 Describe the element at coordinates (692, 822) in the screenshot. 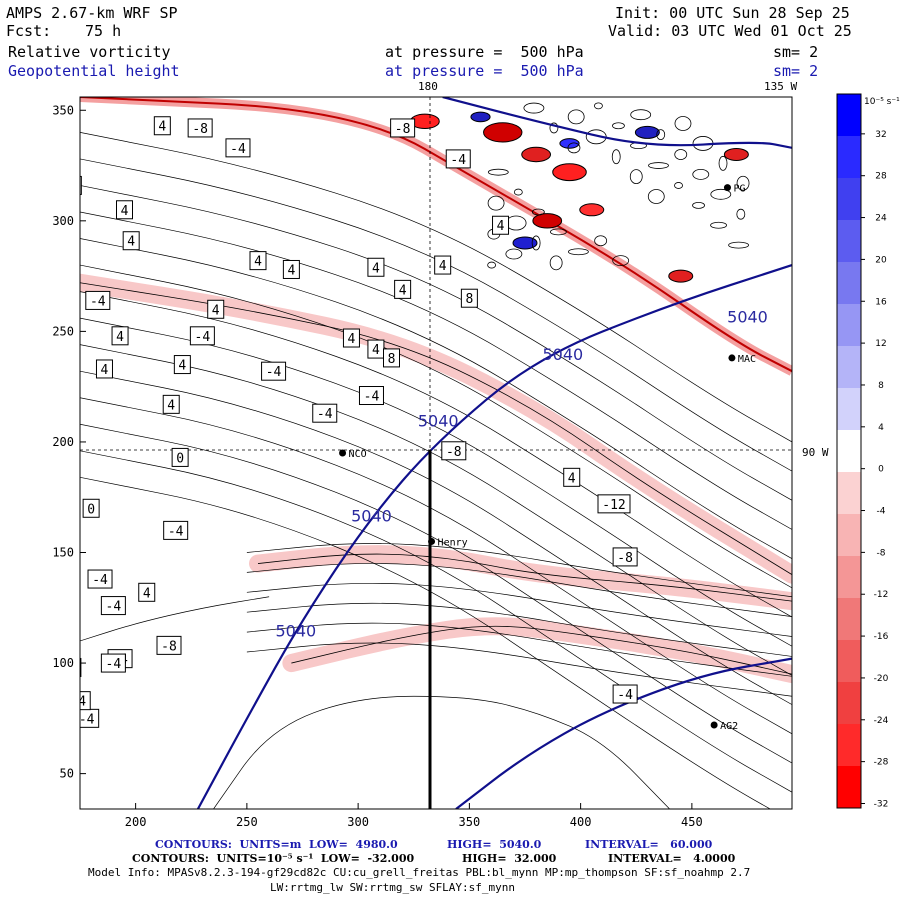

I see `x-tick-label: 450` at that location.